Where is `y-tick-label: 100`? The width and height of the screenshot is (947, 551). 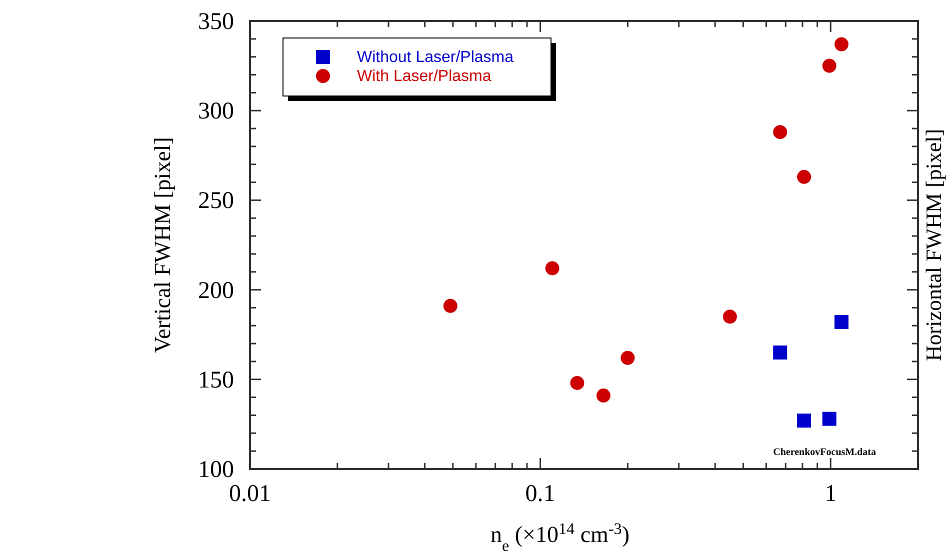
y-tick-label: 100 is located at coordinates (216, 470).